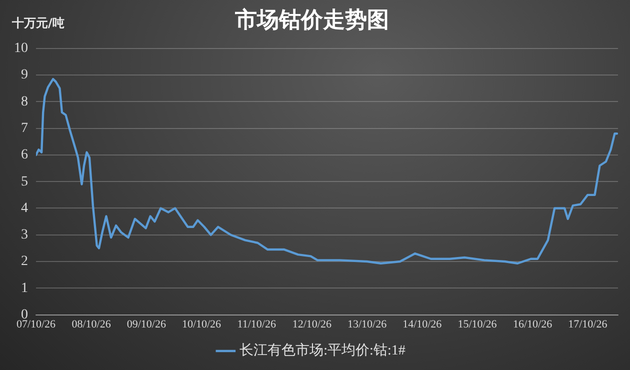 This screenshot has width=630, height=370. Describe the element at coordinates (24, 102) in the screenshot. I see `y-tick-label: 8` at that location.